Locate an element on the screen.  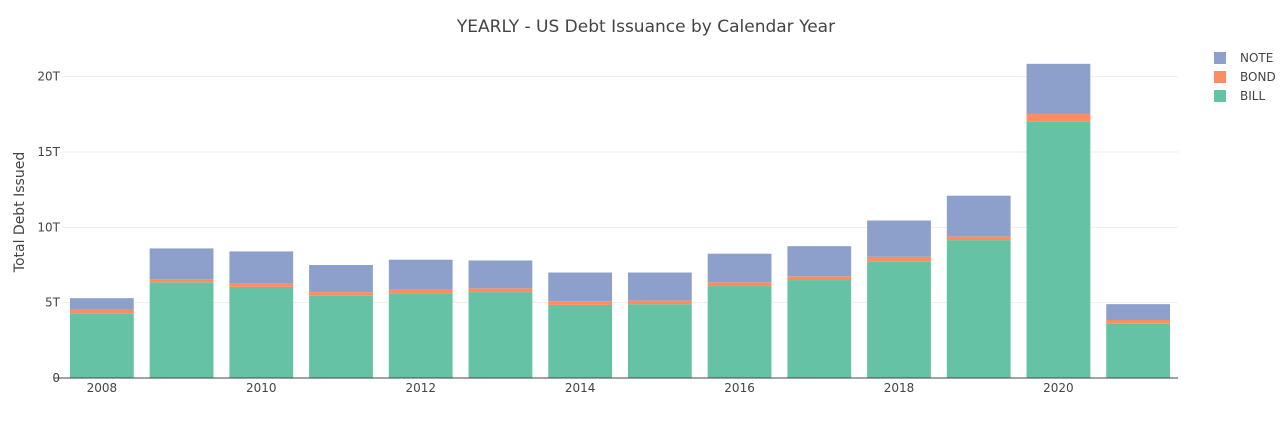
bar-bond-2011 is located at coordinates (341, 294).